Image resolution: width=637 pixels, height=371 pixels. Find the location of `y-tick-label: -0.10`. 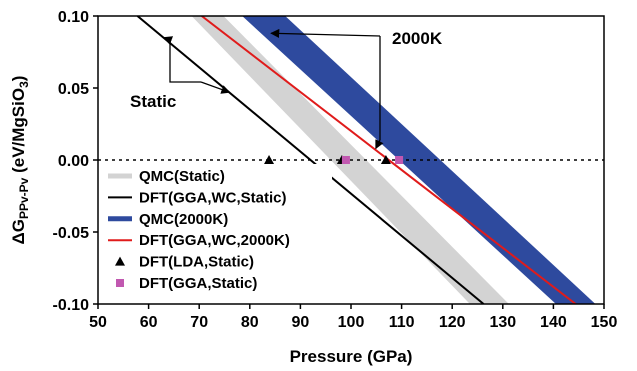

y-tick-label: -0.10 is located at coordinates (71, 305).